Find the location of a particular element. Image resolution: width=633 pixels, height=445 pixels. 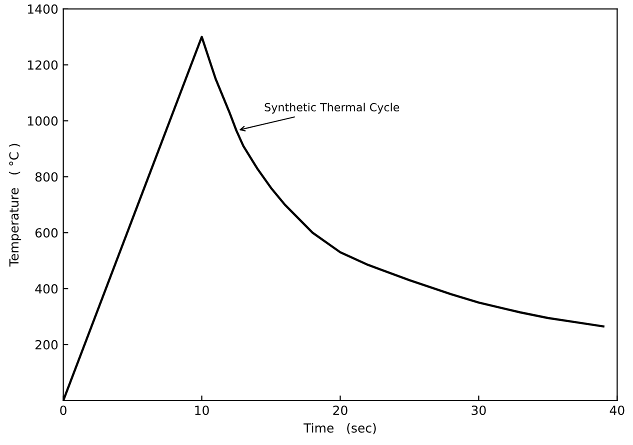

y-tick-label: 600 is located at coordinates (46, 233).